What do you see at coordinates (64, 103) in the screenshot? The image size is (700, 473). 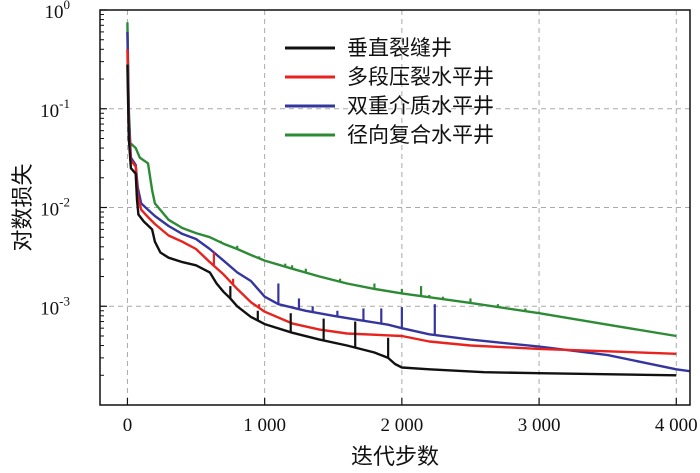 I see `y-tick-exponent: -1` at bounding box center [64, 103].